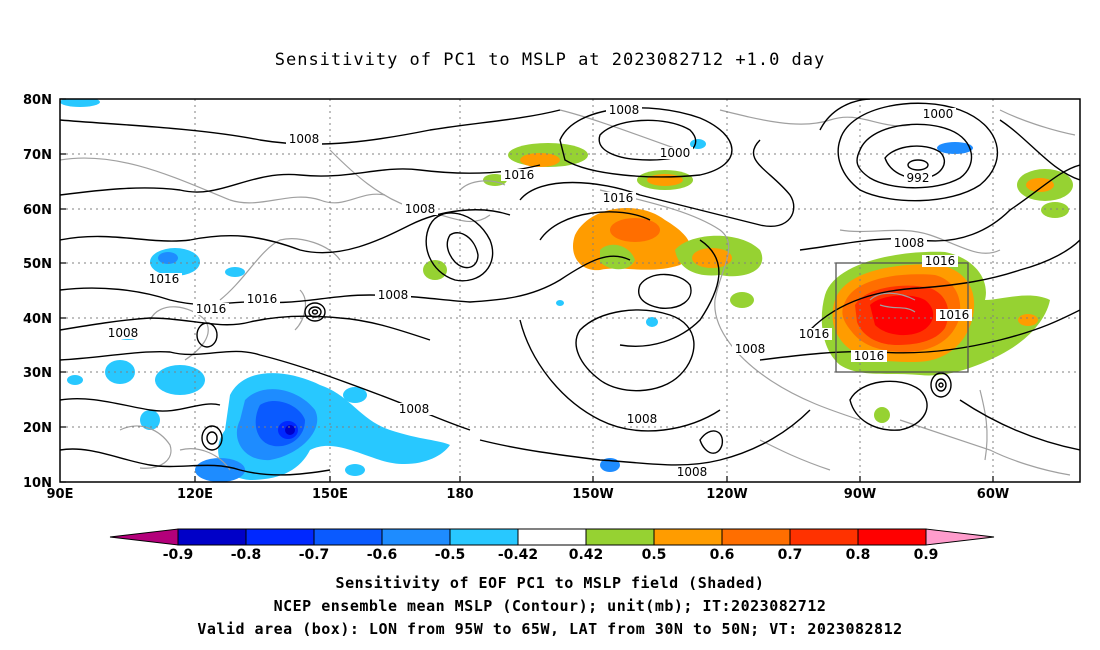 Image resolution: width=1100 pixels, height=650 pixels. What do you see at coordinates (314, 555) in the screenshot?
I see `colorbar-label: -0.7` at bounding box center [314, 555].